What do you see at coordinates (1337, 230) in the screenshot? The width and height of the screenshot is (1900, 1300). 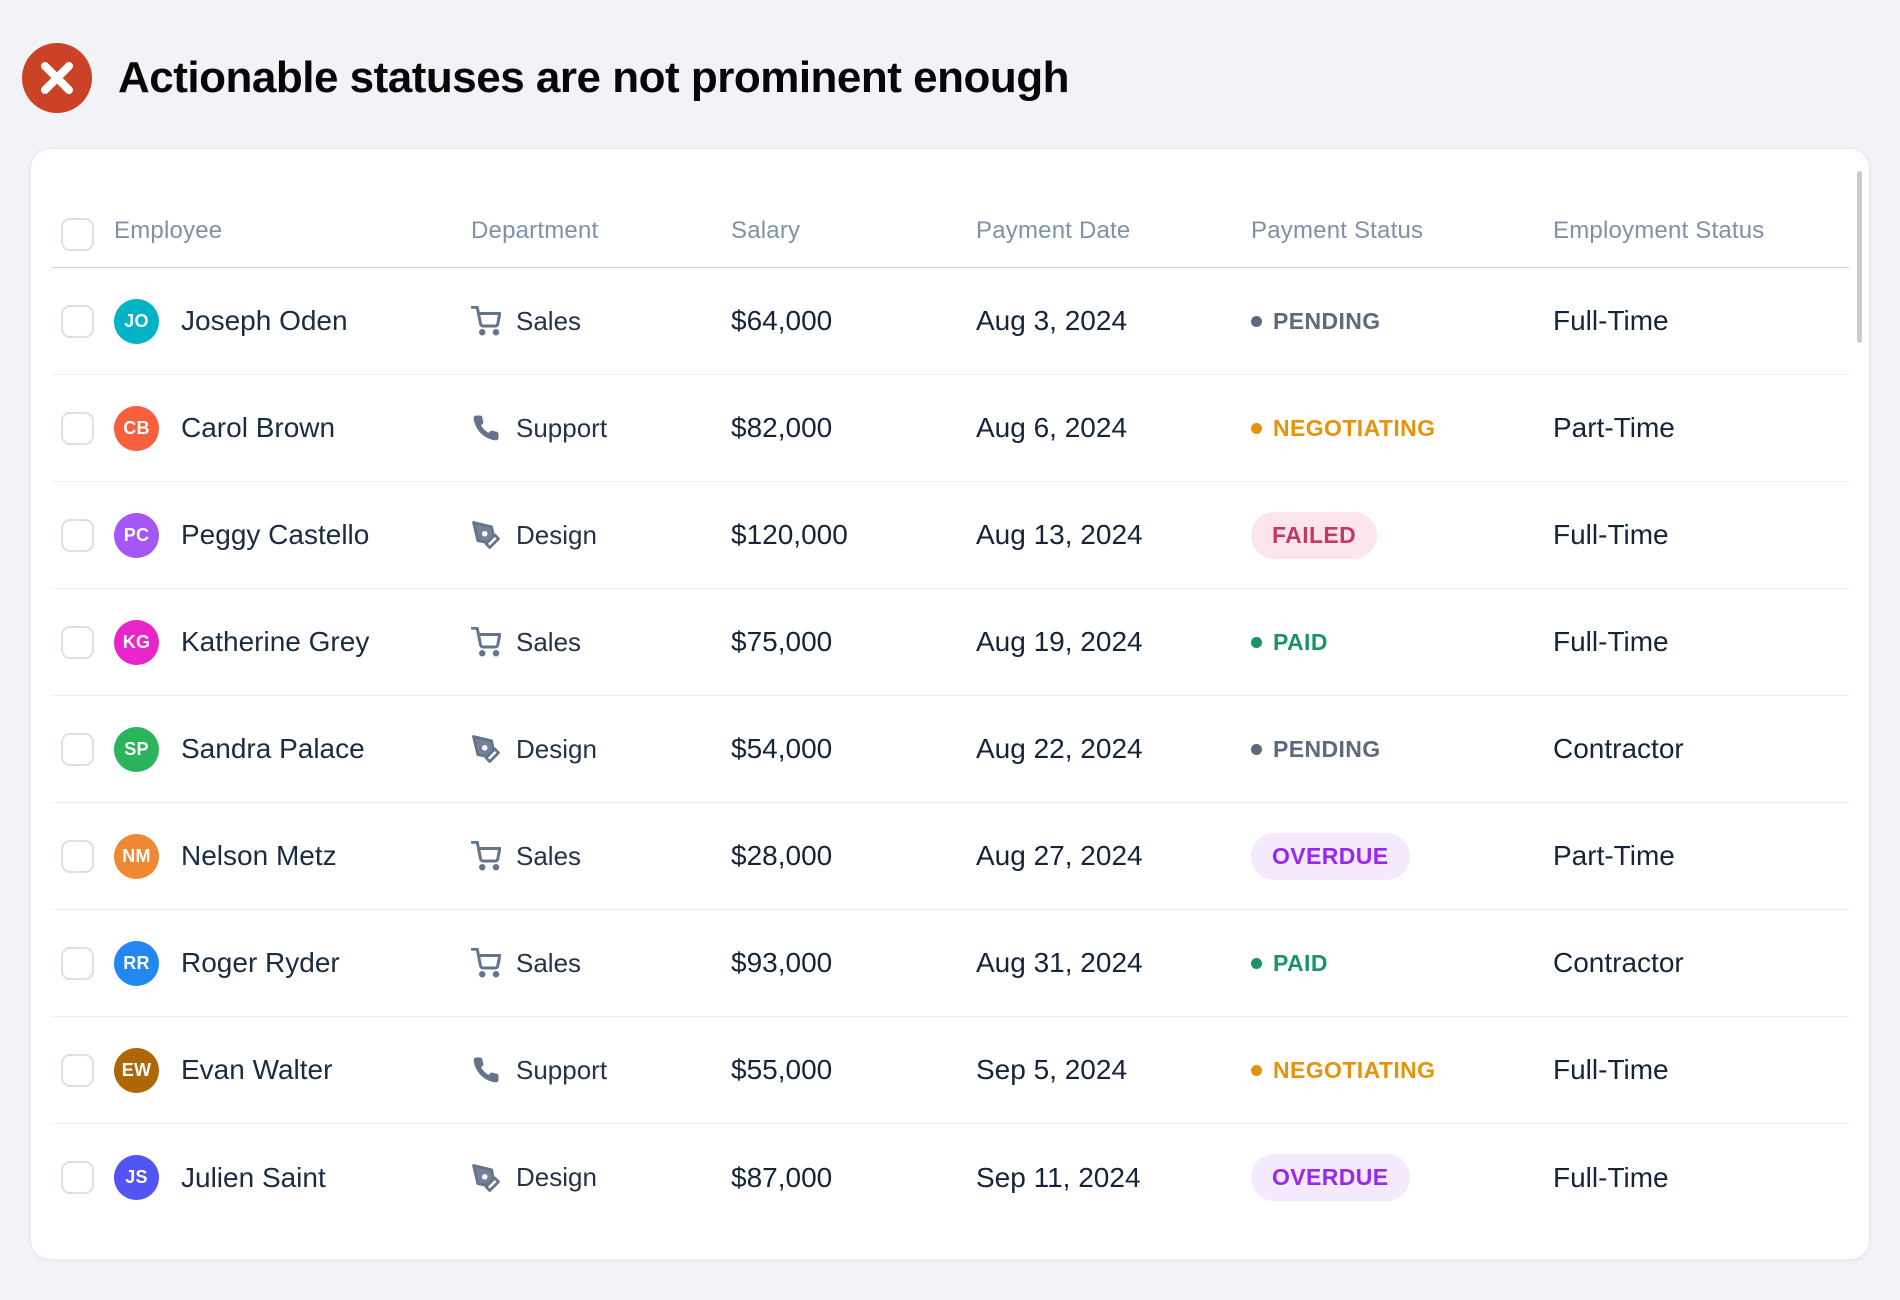 I see `column-header-payment-status: Payment Status` at bounding box center [1337, 230].